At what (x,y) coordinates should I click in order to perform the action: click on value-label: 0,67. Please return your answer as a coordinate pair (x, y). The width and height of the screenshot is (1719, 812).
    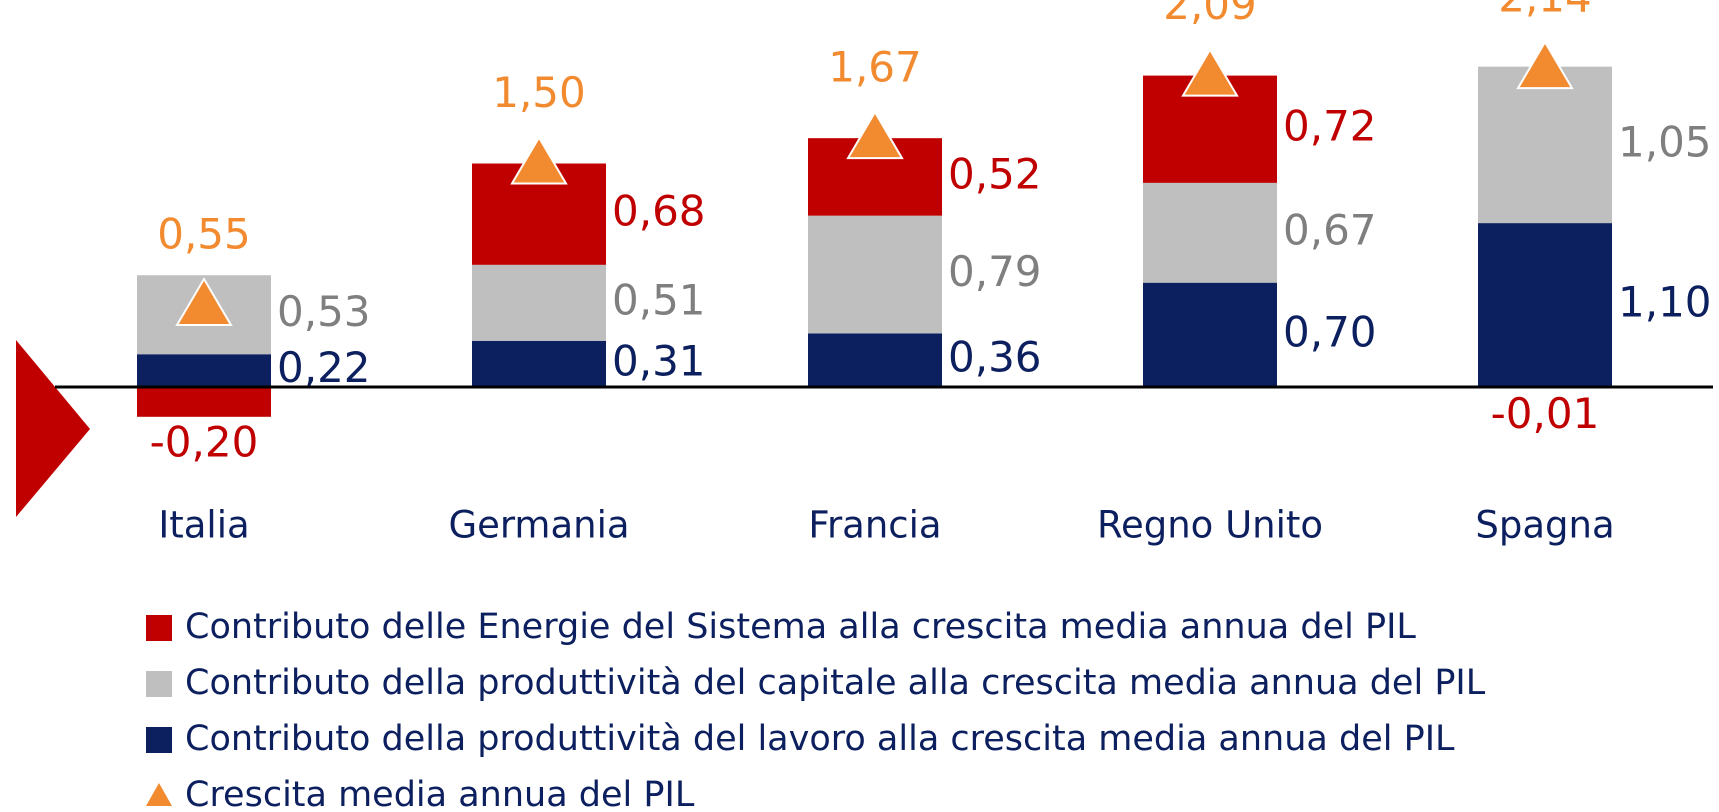
    Looking at the image, I should click on (1330, 229).